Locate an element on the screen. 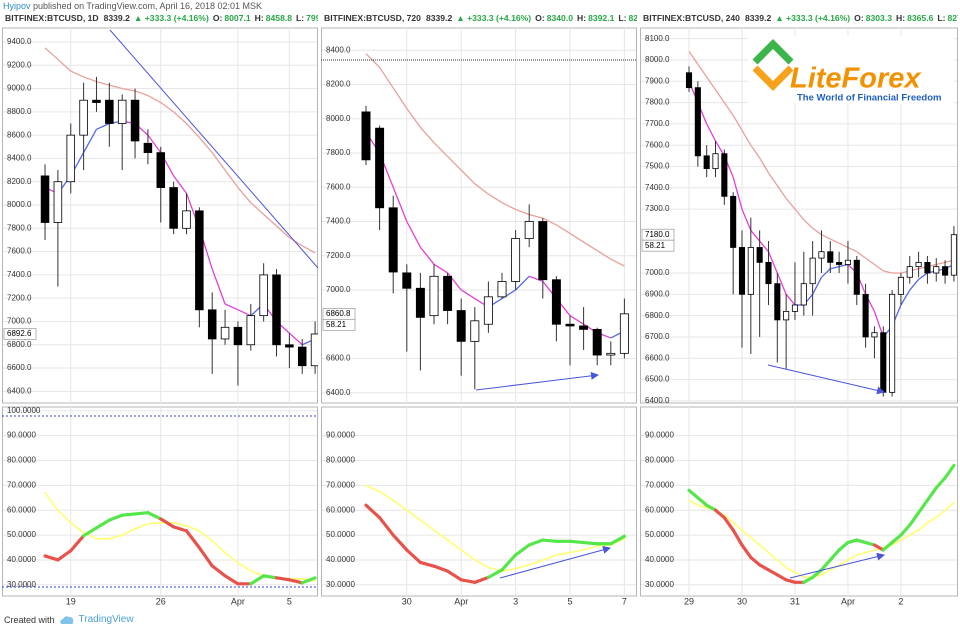 This screenshot has height=632, width=960. ohlc-label: L: is located at coordinates (300, 18).